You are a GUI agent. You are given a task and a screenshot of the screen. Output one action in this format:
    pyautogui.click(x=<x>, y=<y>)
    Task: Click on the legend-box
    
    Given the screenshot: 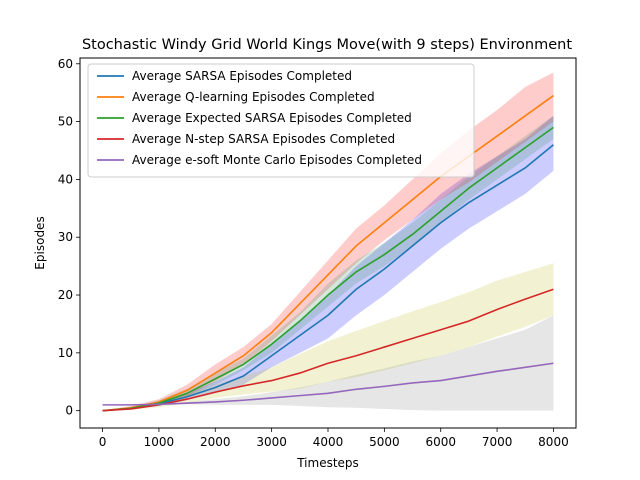 What is the action you would take?
    pyautogui.click(x=281, y=120)
    